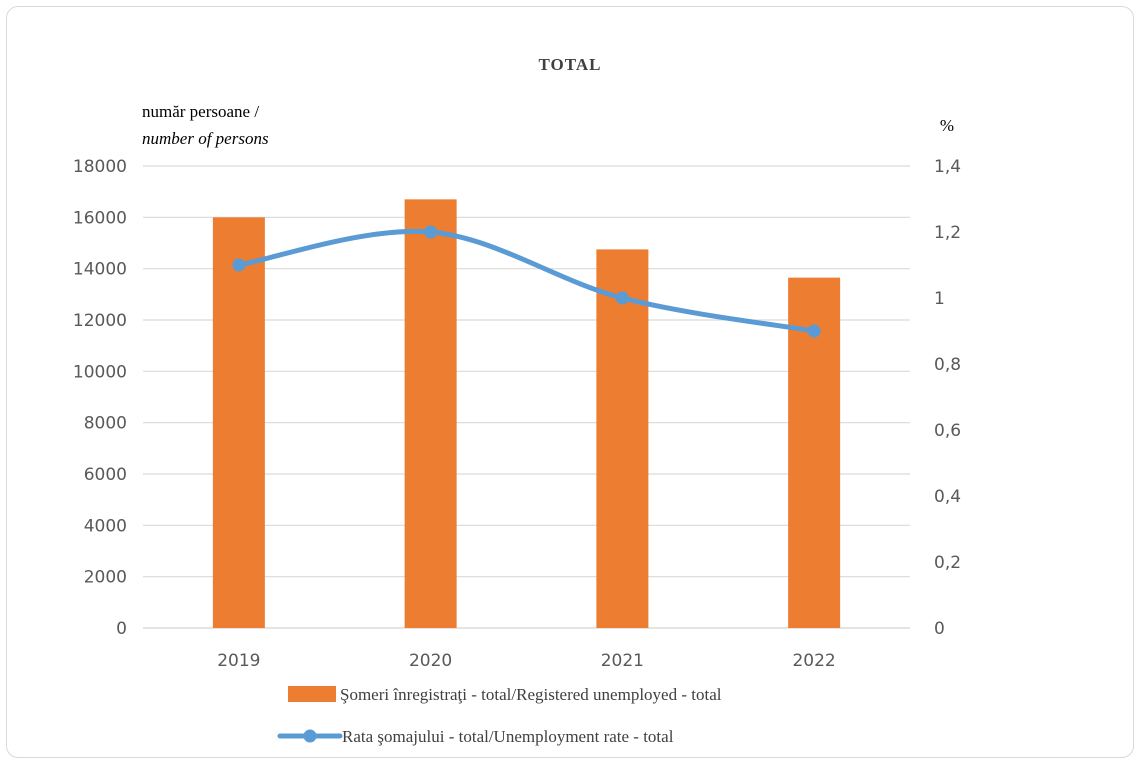  What do you see at coordinates (622, 661) in the screenshot?
I see `x-tick-label: 2021` at bounding box center [622, 661].